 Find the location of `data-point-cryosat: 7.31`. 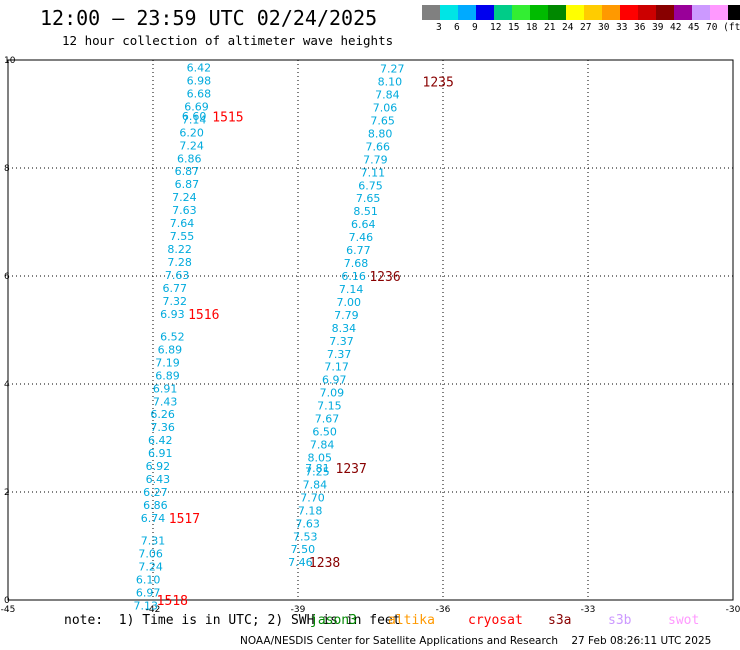

data-point-cryosat: 7.31 is located at coordinates (153, 541).